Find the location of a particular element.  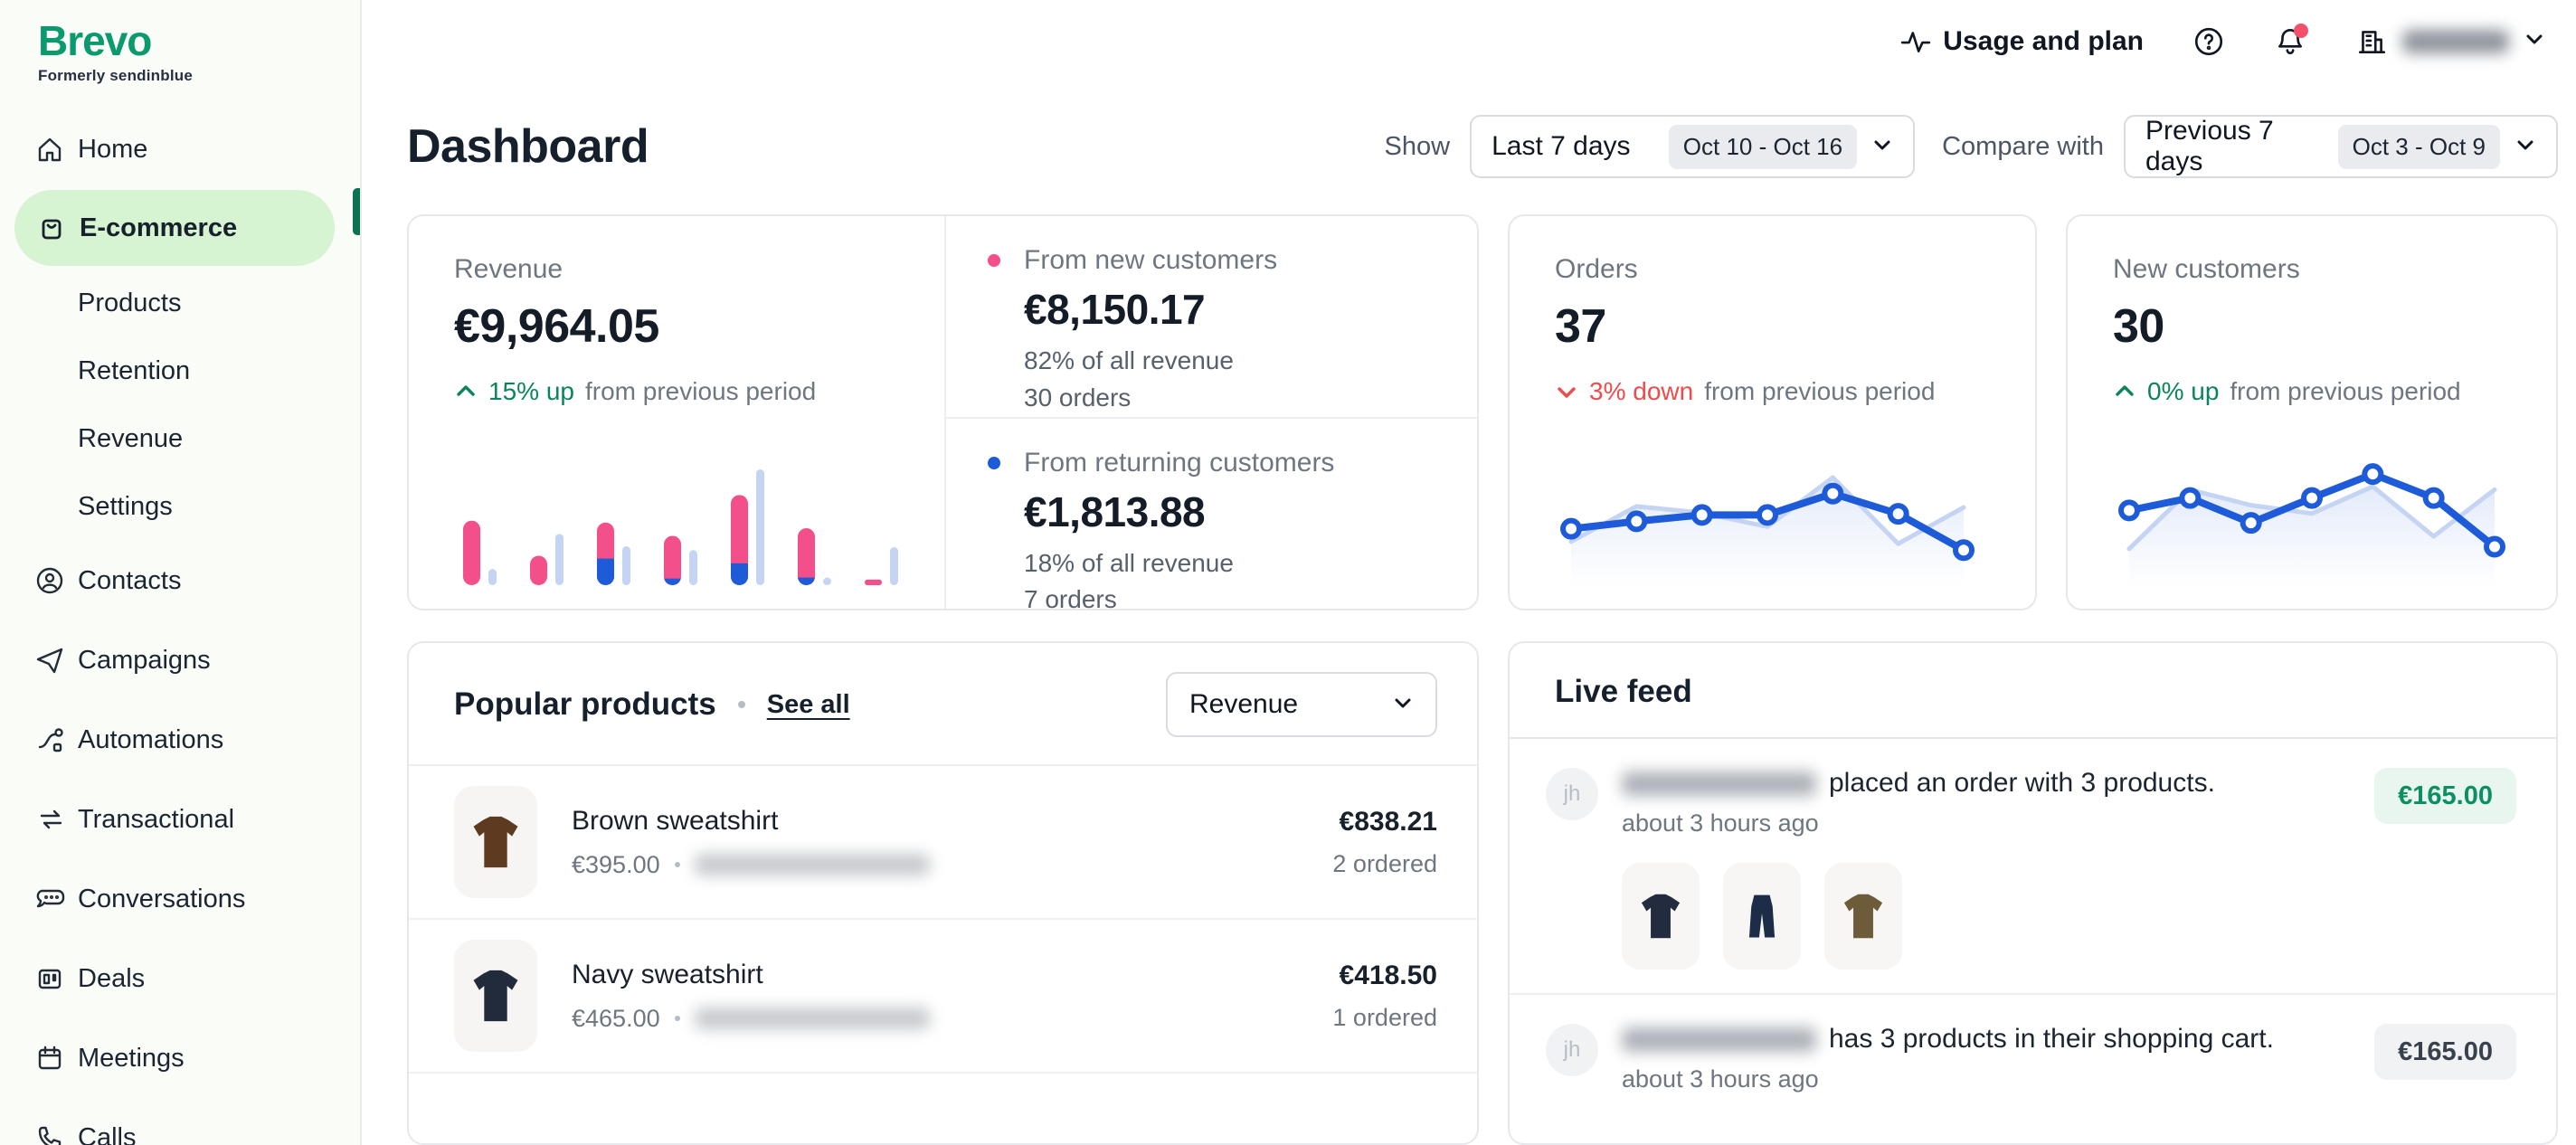

sidebar-item-contacts: Contacts is located at coordinates (180, 580).